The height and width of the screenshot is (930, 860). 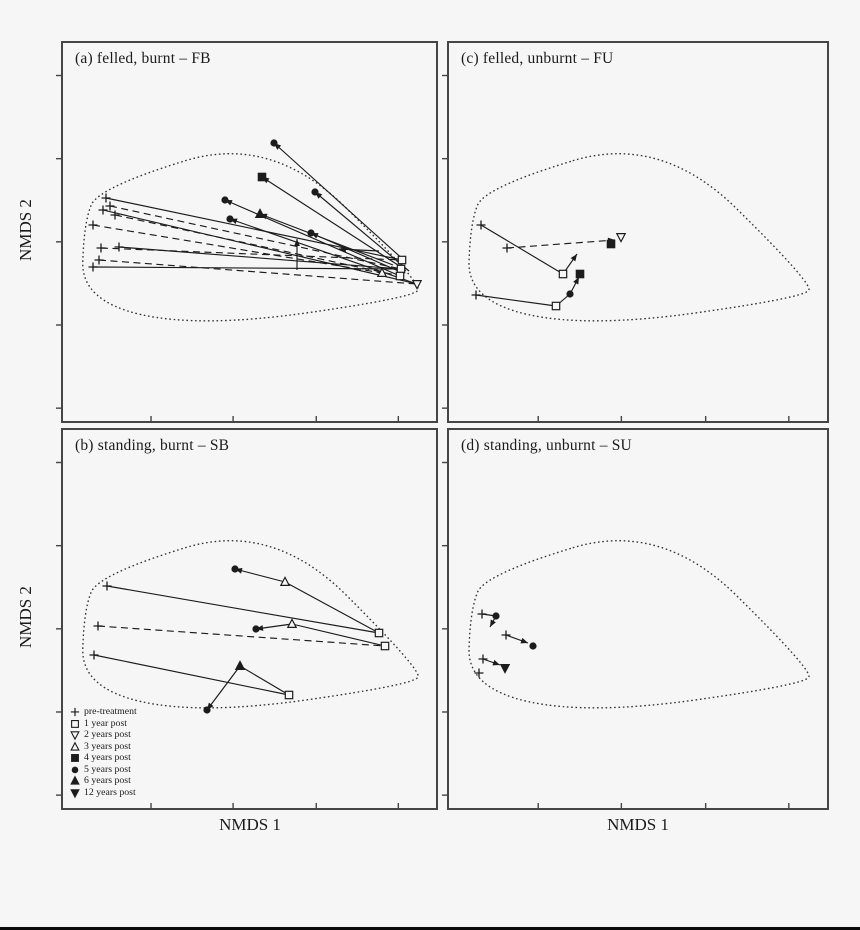 What do you see at coordinates (250, 824) in the screenshot?
I see `x-axis-label-left: NMDS 1` at bounding box center [250, 824].